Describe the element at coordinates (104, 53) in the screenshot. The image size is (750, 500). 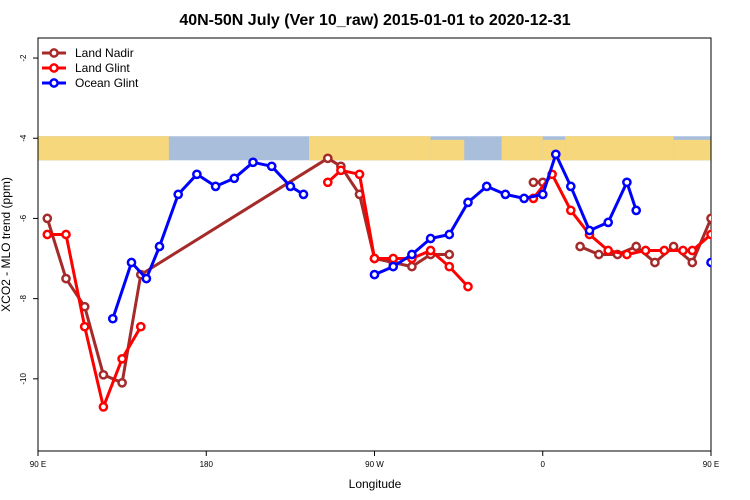
I see `legend-label: Land Nadir` at that location.